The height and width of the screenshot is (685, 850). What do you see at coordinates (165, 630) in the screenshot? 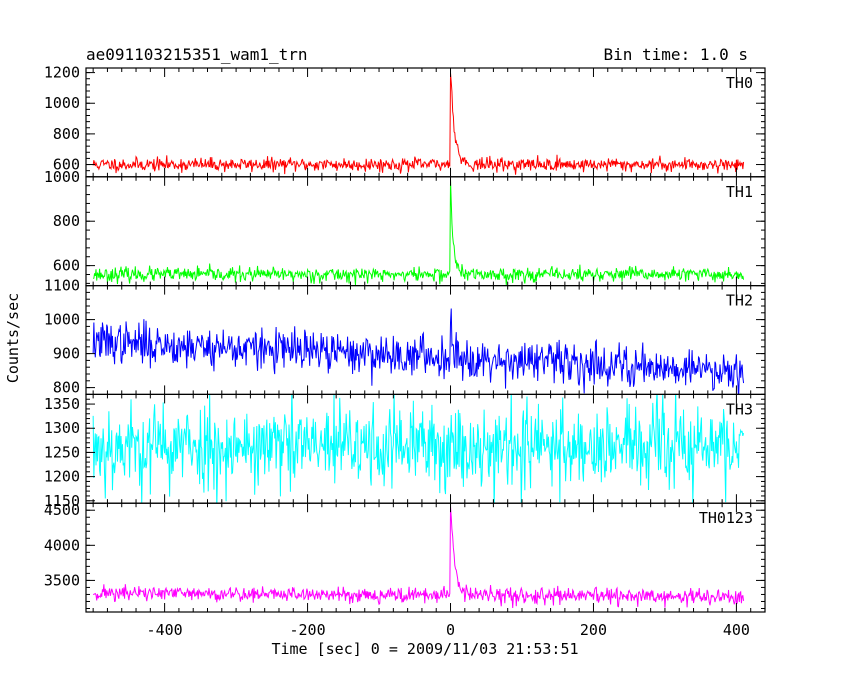
I see `x-tick-label: -400` at bounding box center [165, 630].